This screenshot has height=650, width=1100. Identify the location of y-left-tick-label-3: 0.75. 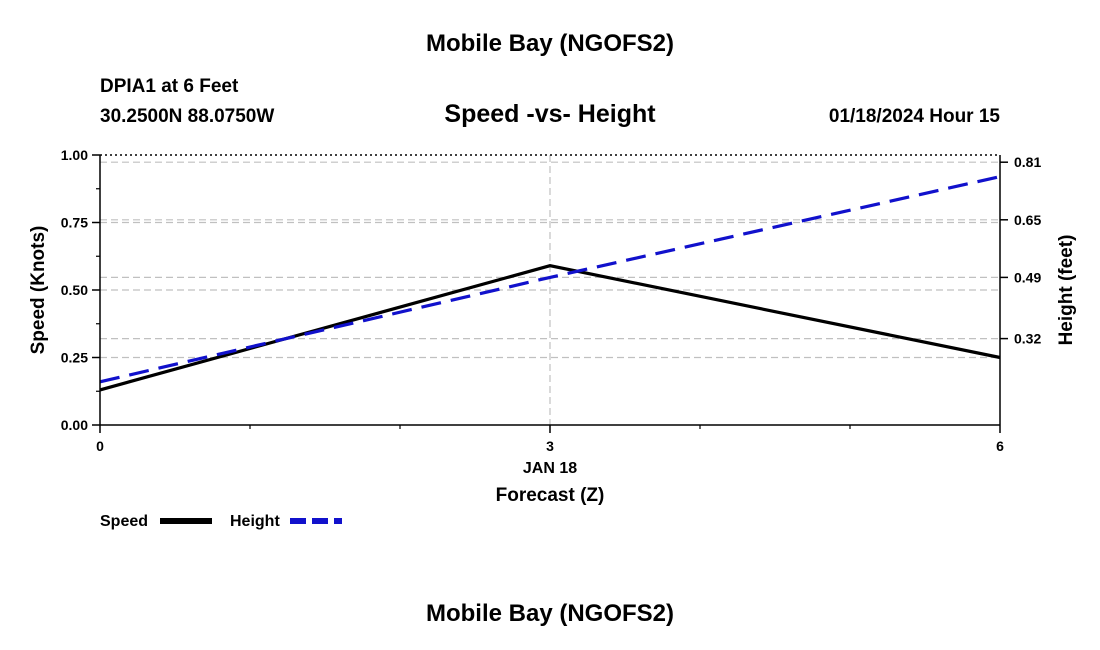
(74, 223).